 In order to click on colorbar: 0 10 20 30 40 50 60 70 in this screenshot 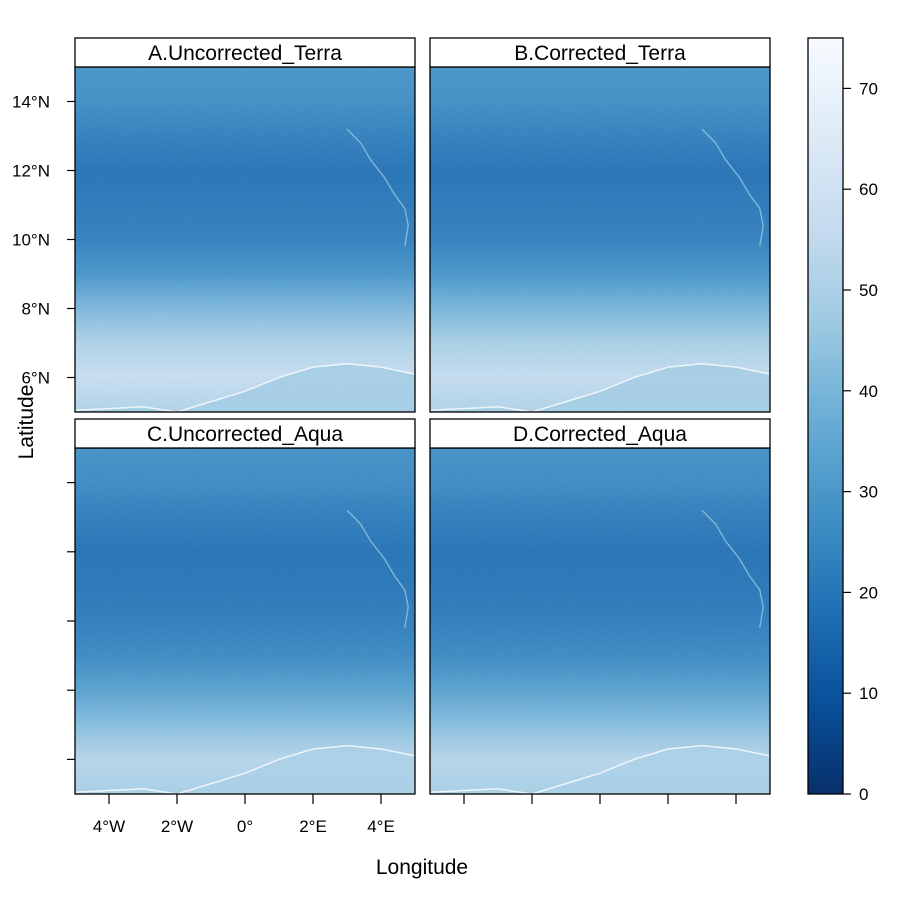, I will do `click(842, 420)`.